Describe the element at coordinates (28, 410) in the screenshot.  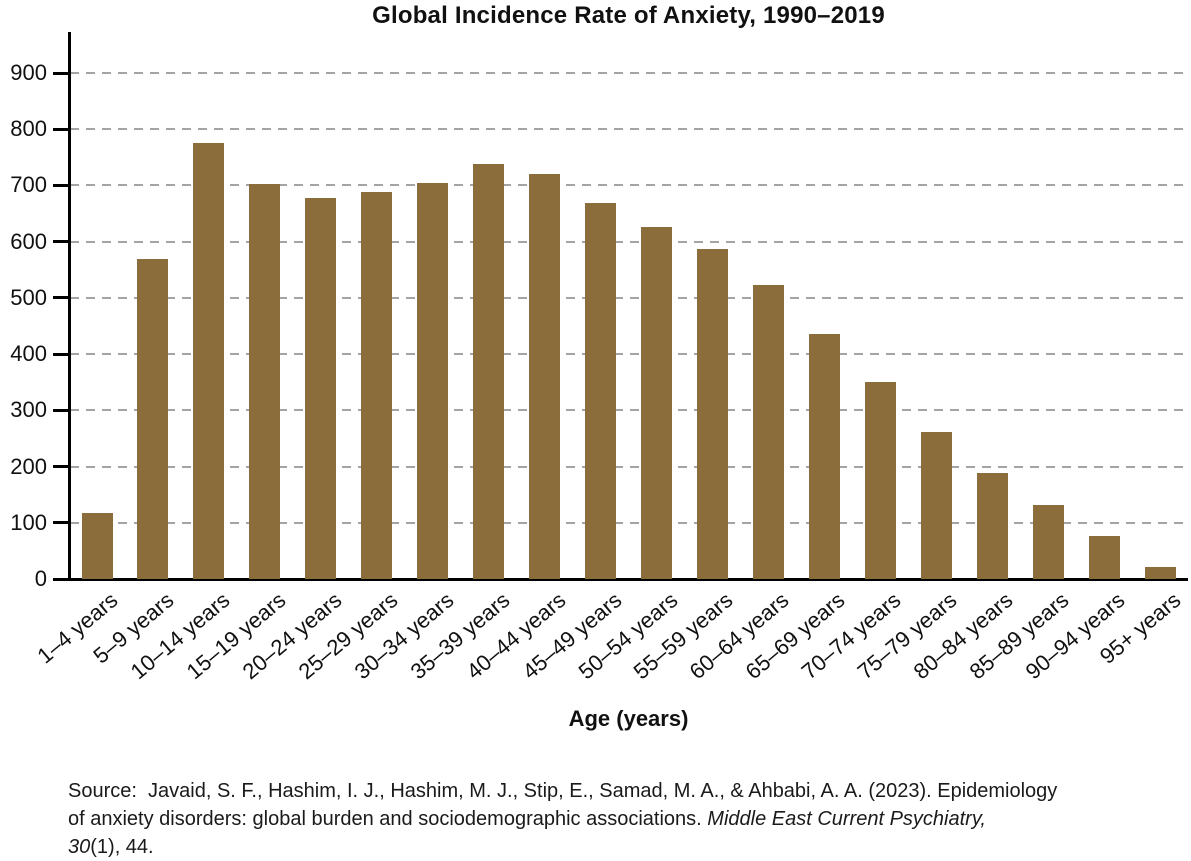
I see `y-tick-label-300: 300` at that location.